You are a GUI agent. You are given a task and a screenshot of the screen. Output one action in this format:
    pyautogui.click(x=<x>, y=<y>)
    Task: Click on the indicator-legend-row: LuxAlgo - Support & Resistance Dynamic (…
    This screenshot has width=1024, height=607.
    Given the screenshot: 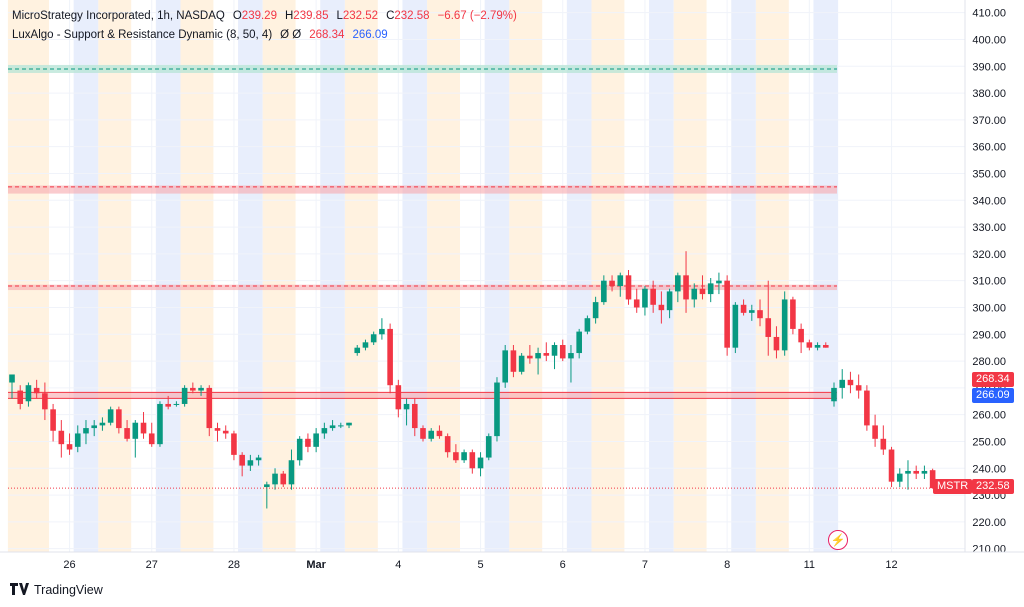 What is the action you would take?
    pyautogui.click(x=264, y=35)
    